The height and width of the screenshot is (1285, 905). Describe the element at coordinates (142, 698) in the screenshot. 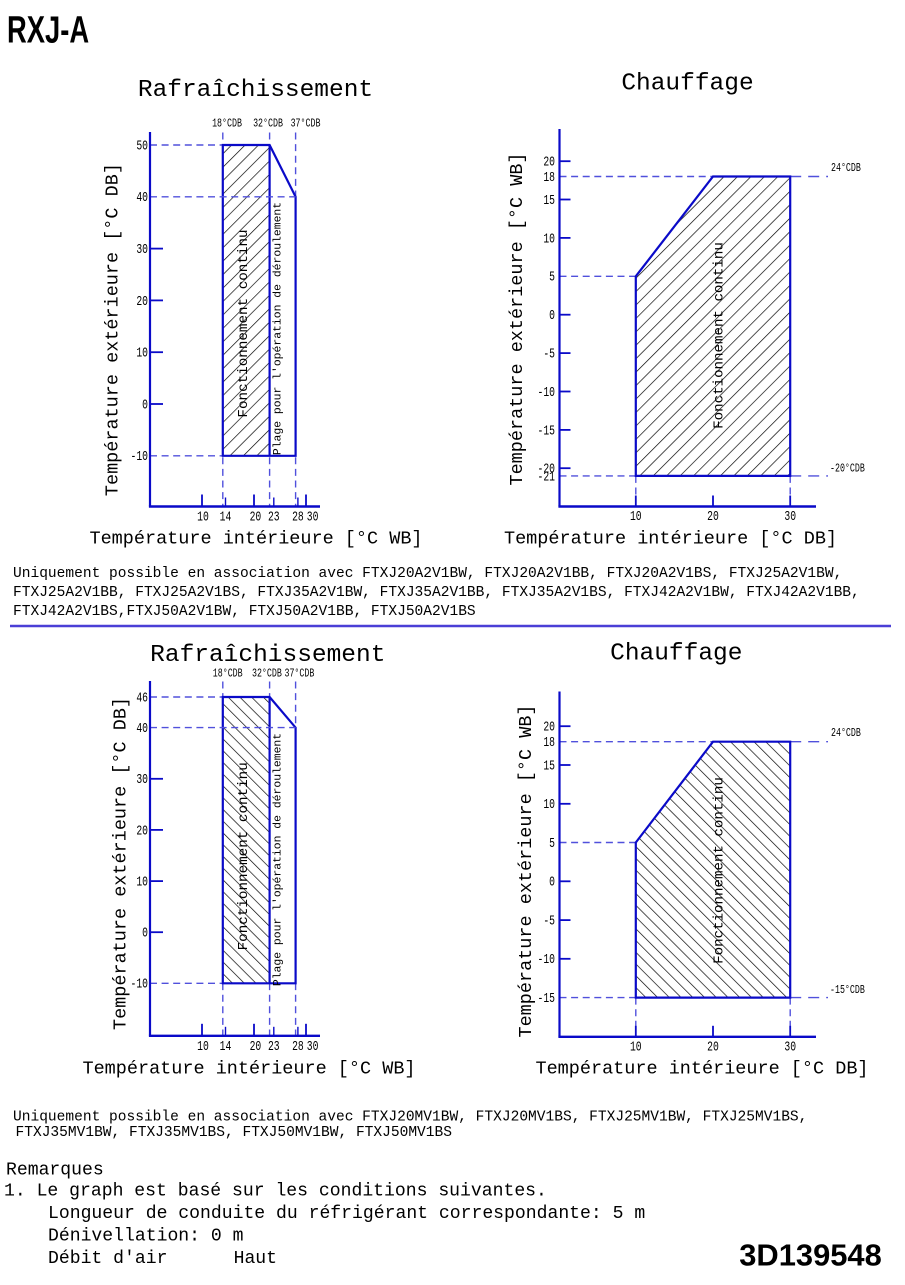

I see `svg-text: 46` at that location.